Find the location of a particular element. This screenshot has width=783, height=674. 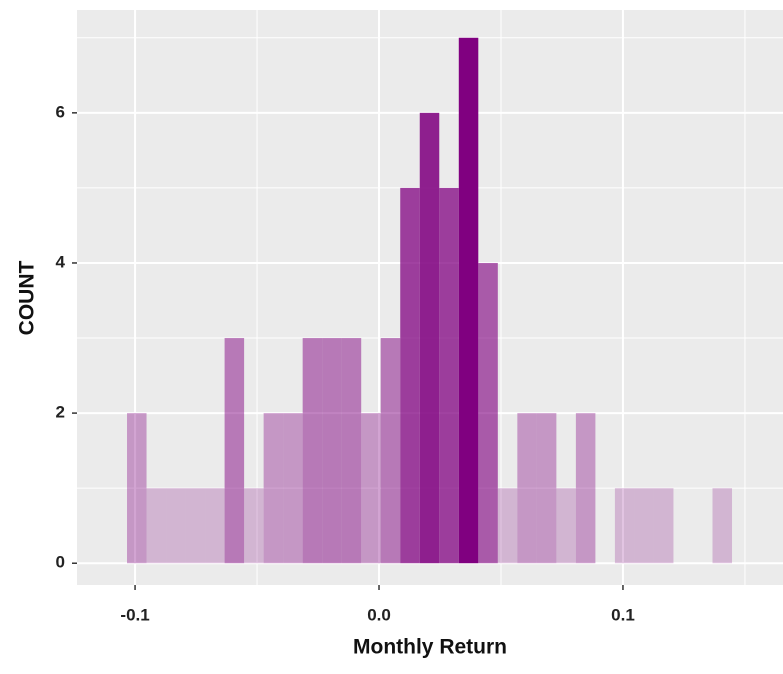

y-tick-label: 0 is located at coordinates (60, 562).